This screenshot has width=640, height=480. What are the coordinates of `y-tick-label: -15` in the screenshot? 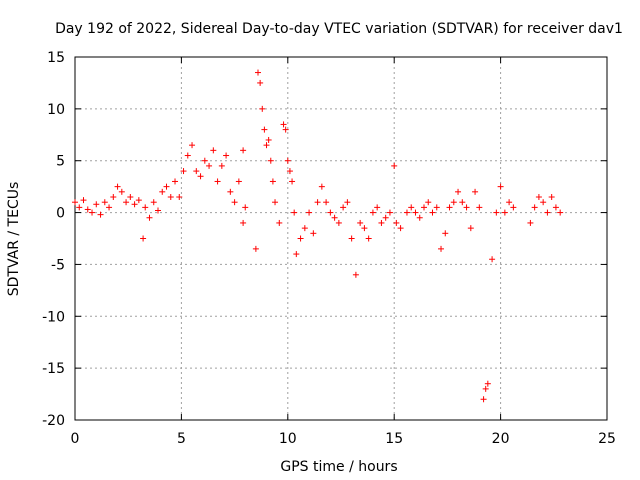 It's located at (53, 369).